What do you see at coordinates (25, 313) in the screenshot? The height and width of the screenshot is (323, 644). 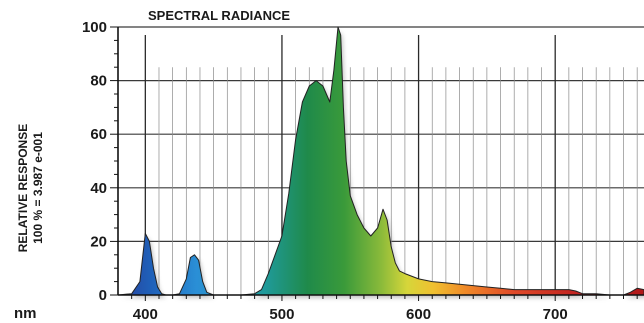 I see `x-axis-label: nm` at bounding box center [25, 313].